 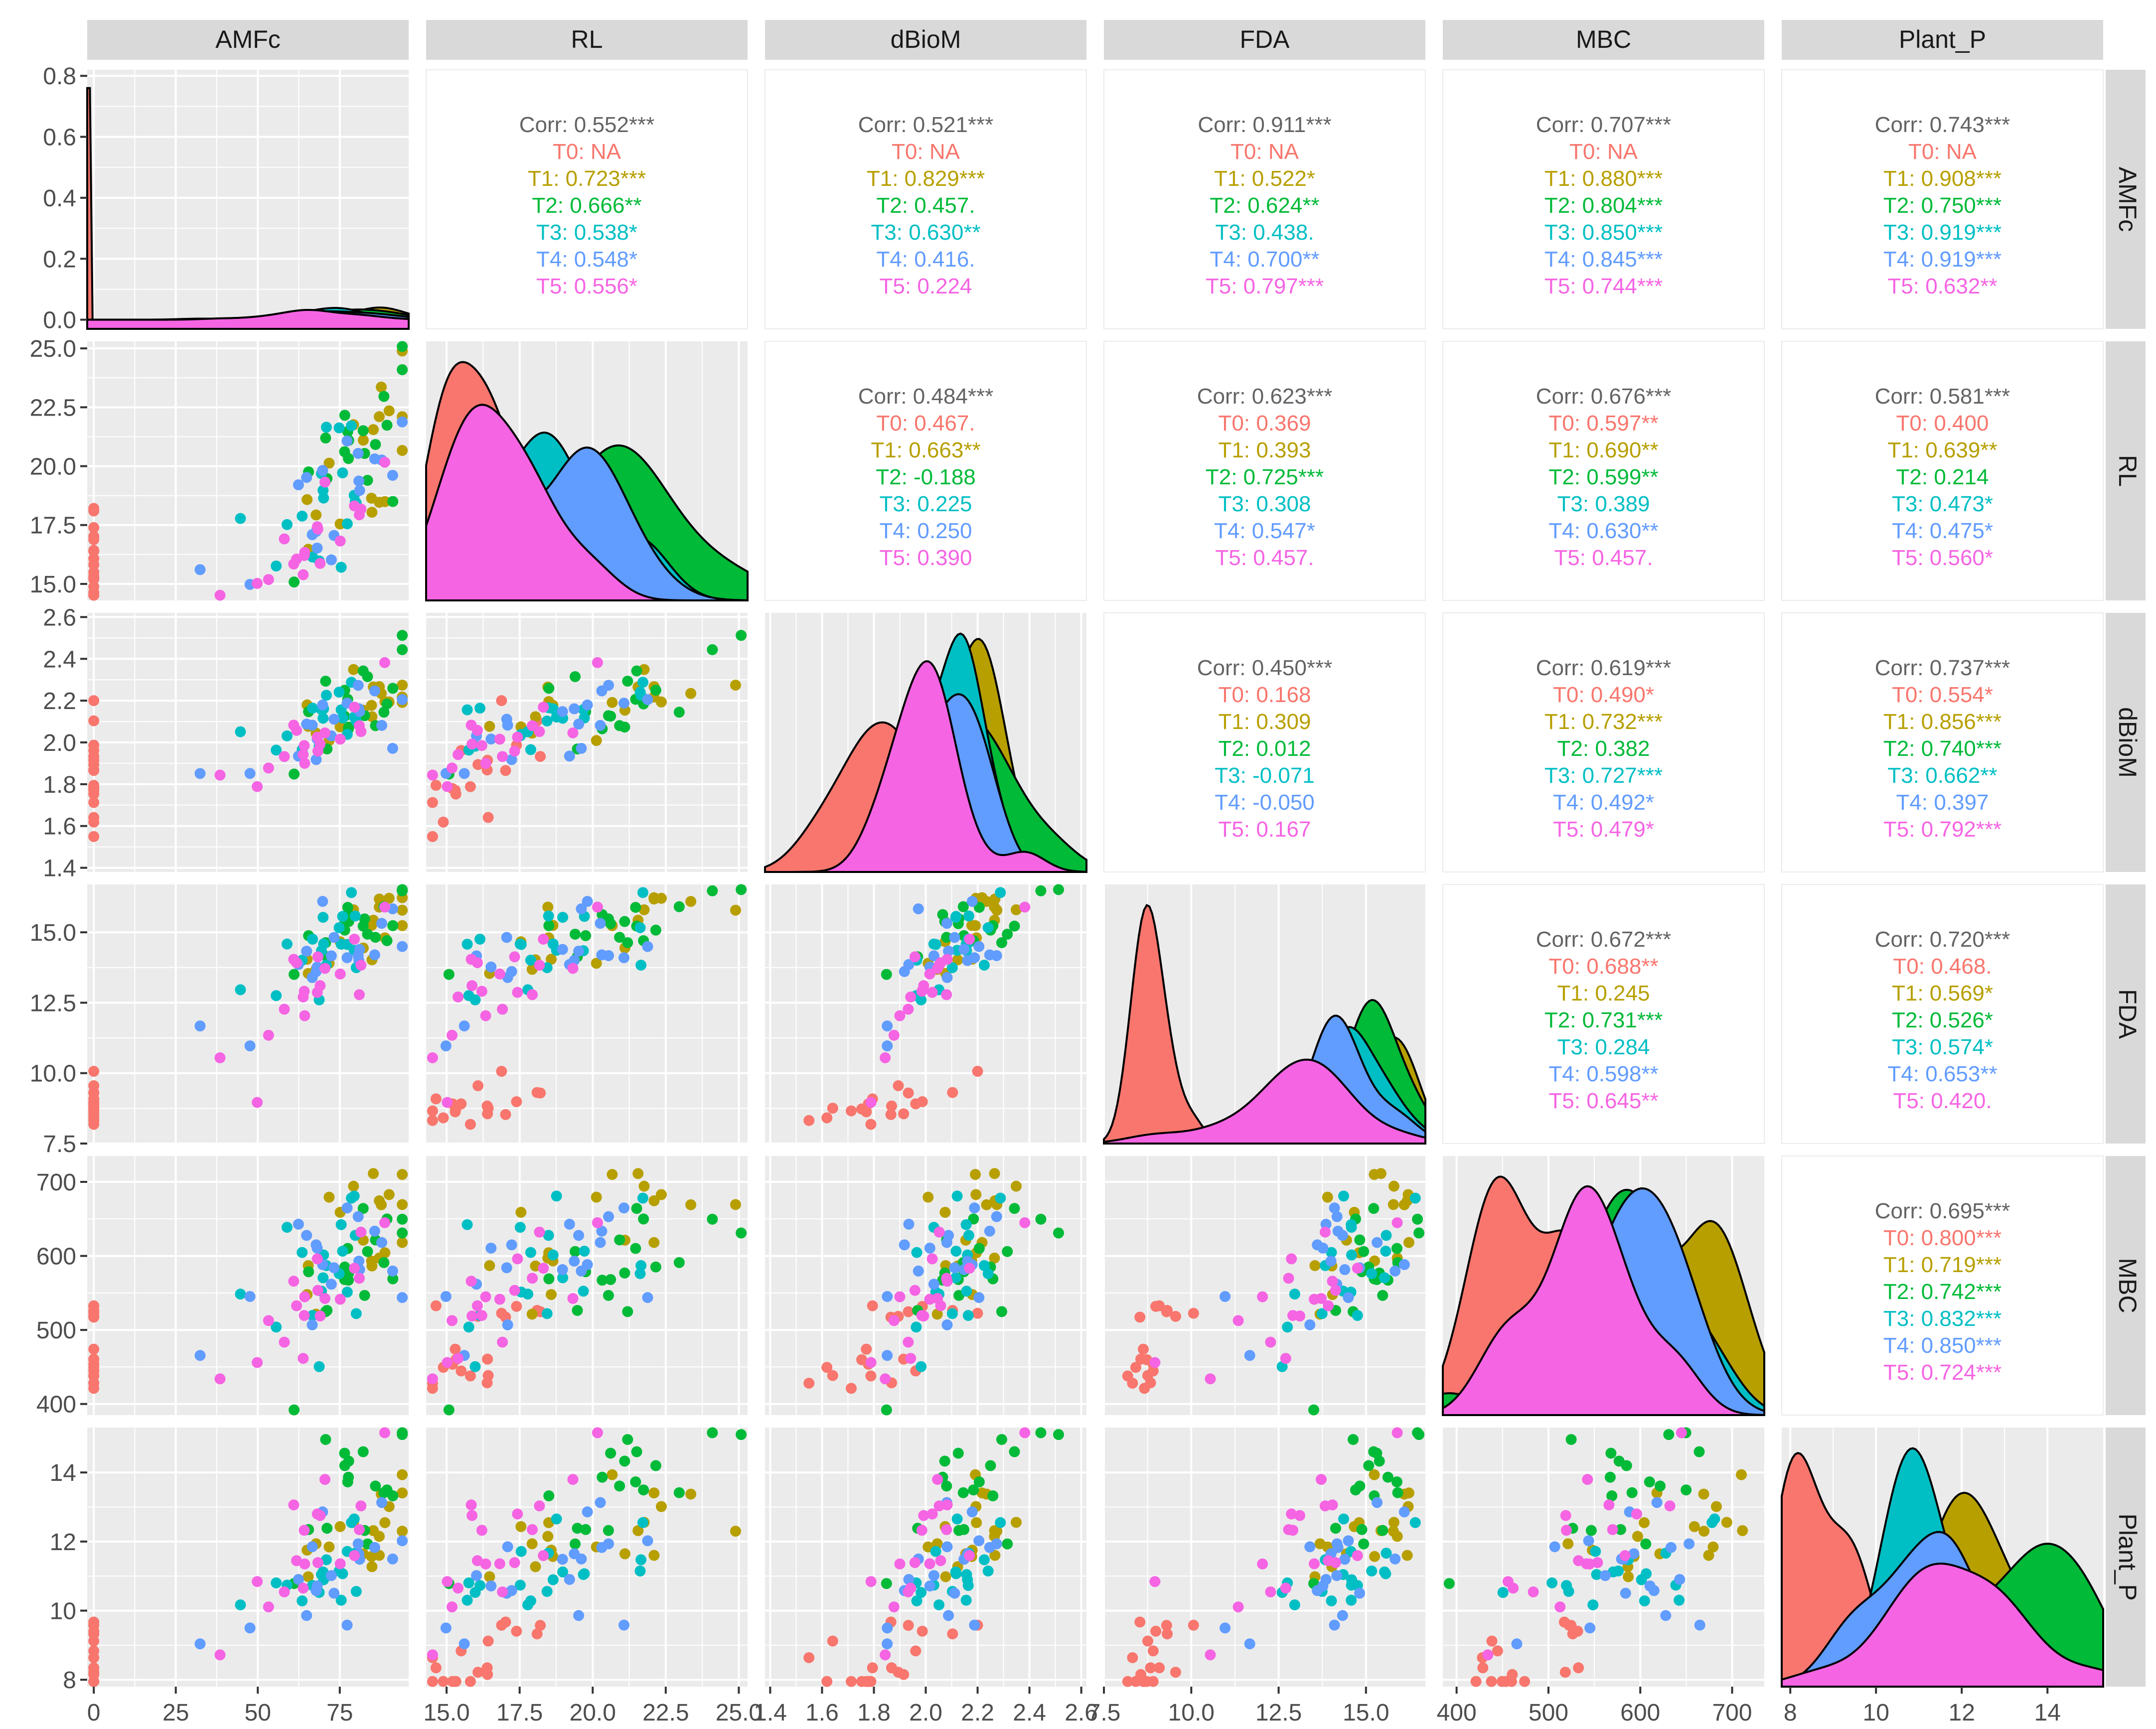 What do you see at coordinates (593, 1713) in the screenshot?
I see `x-tick-label: 20.0` at bounding box center [593, 1713].